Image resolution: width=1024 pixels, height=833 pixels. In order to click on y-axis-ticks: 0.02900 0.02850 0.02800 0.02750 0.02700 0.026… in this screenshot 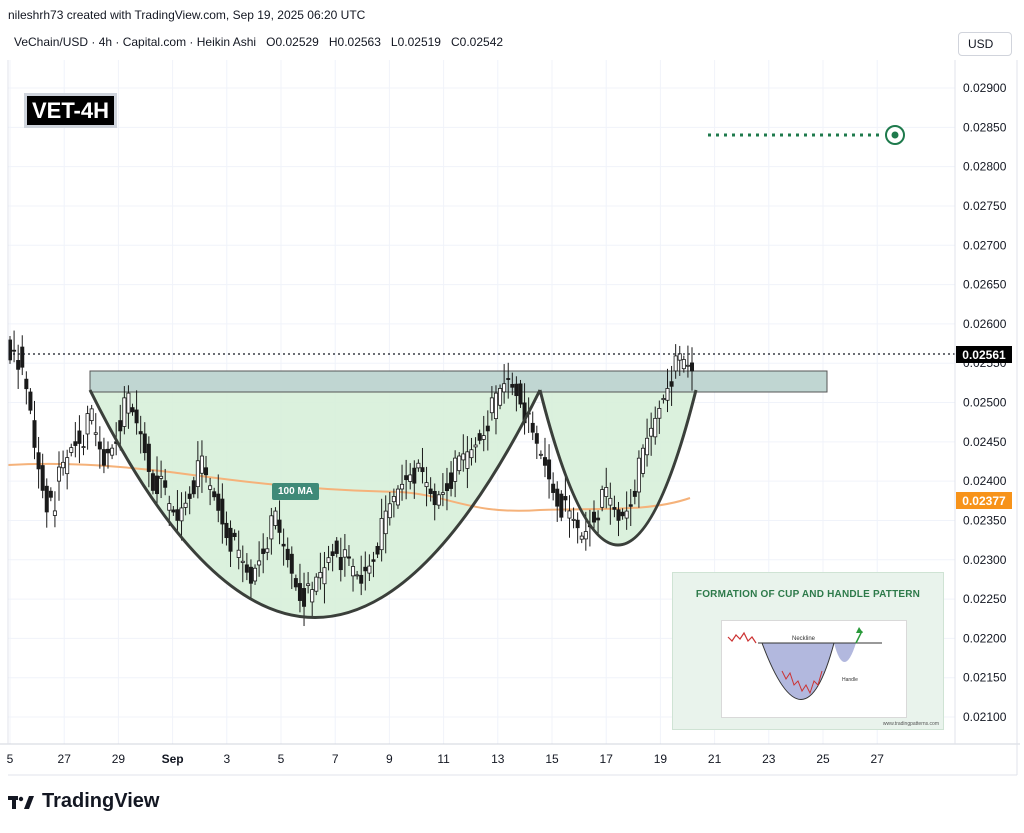, I will do `click(985, 402)`.